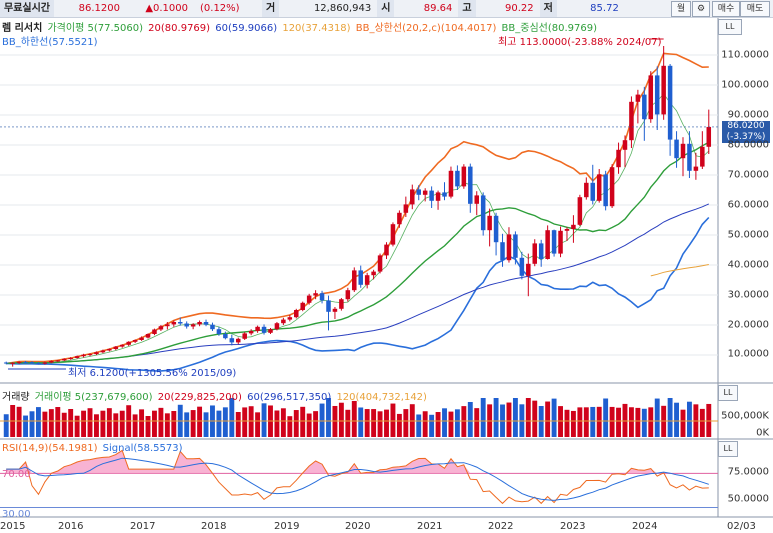  I want to click on signal-line, so click(357, 479).